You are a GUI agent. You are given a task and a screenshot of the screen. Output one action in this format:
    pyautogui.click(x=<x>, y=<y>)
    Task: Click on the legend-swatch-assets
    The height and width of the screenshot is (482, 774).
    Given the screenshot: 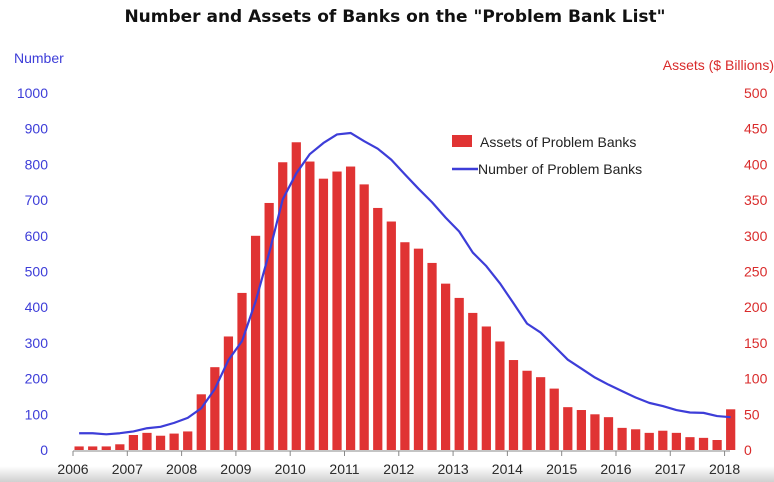 What is the action you would take?
    pyautogui.click(x=462, y=141)
    